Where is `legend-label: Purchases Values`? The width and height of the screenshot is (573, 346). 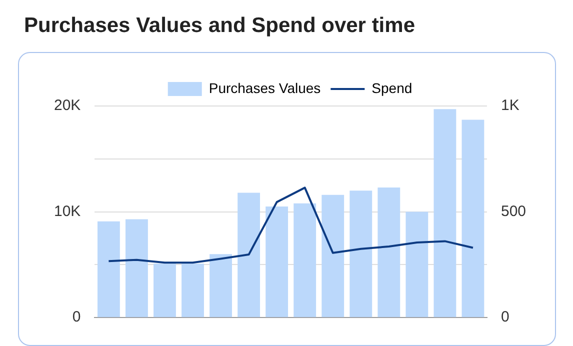
legend-label: Purchases Values is located at coordinates (264, 88).